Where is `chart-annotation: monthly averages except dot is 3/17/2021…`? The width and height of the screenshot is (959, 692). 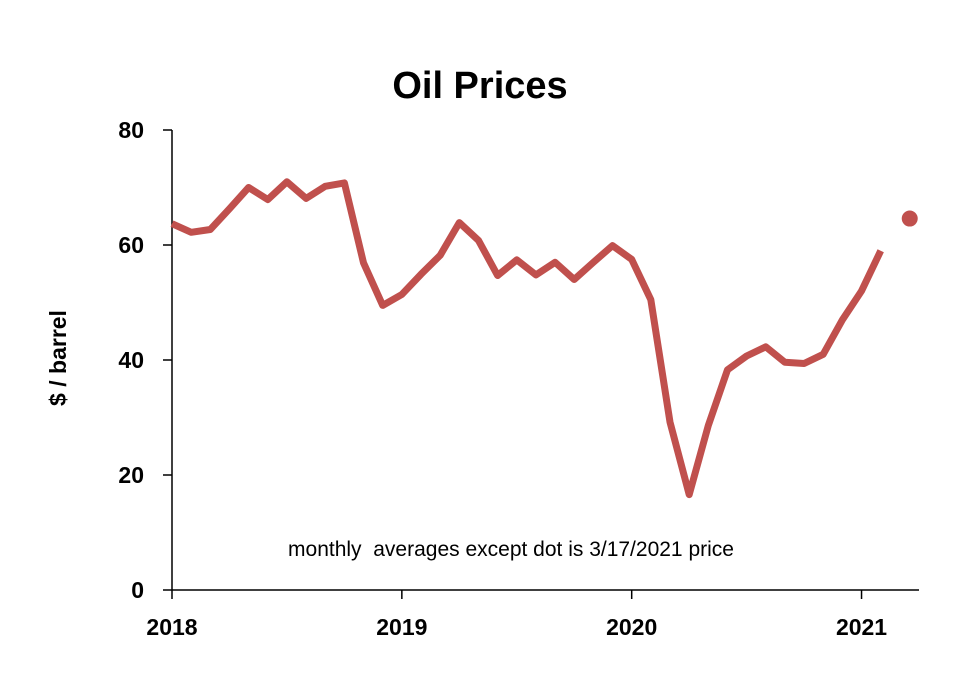 chart-annotation: monthly averages except dot is 3/17/2021… is located at coordinates (511, 549).